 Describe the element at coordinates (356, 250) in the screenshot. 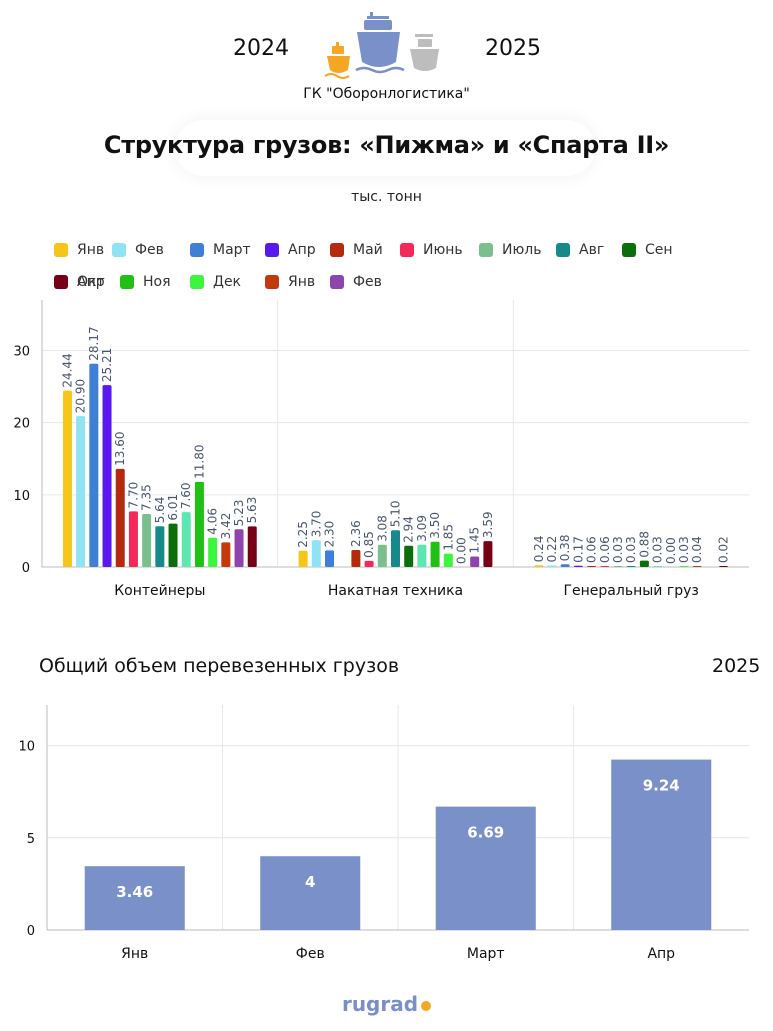

I see `legend-item: Май` at that location.